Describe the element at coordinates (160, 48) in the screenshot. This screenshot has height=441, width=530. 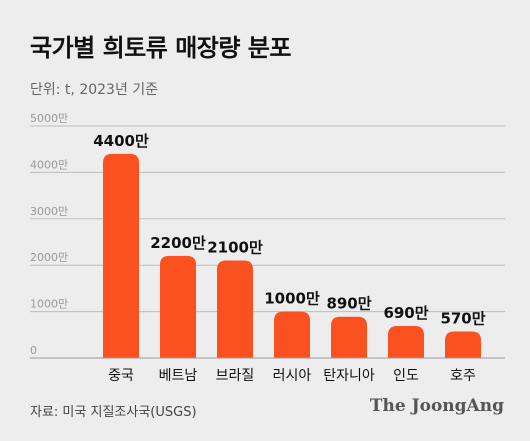
I see `chart-title: 국가별 희토류 매장량 분포` at that location.